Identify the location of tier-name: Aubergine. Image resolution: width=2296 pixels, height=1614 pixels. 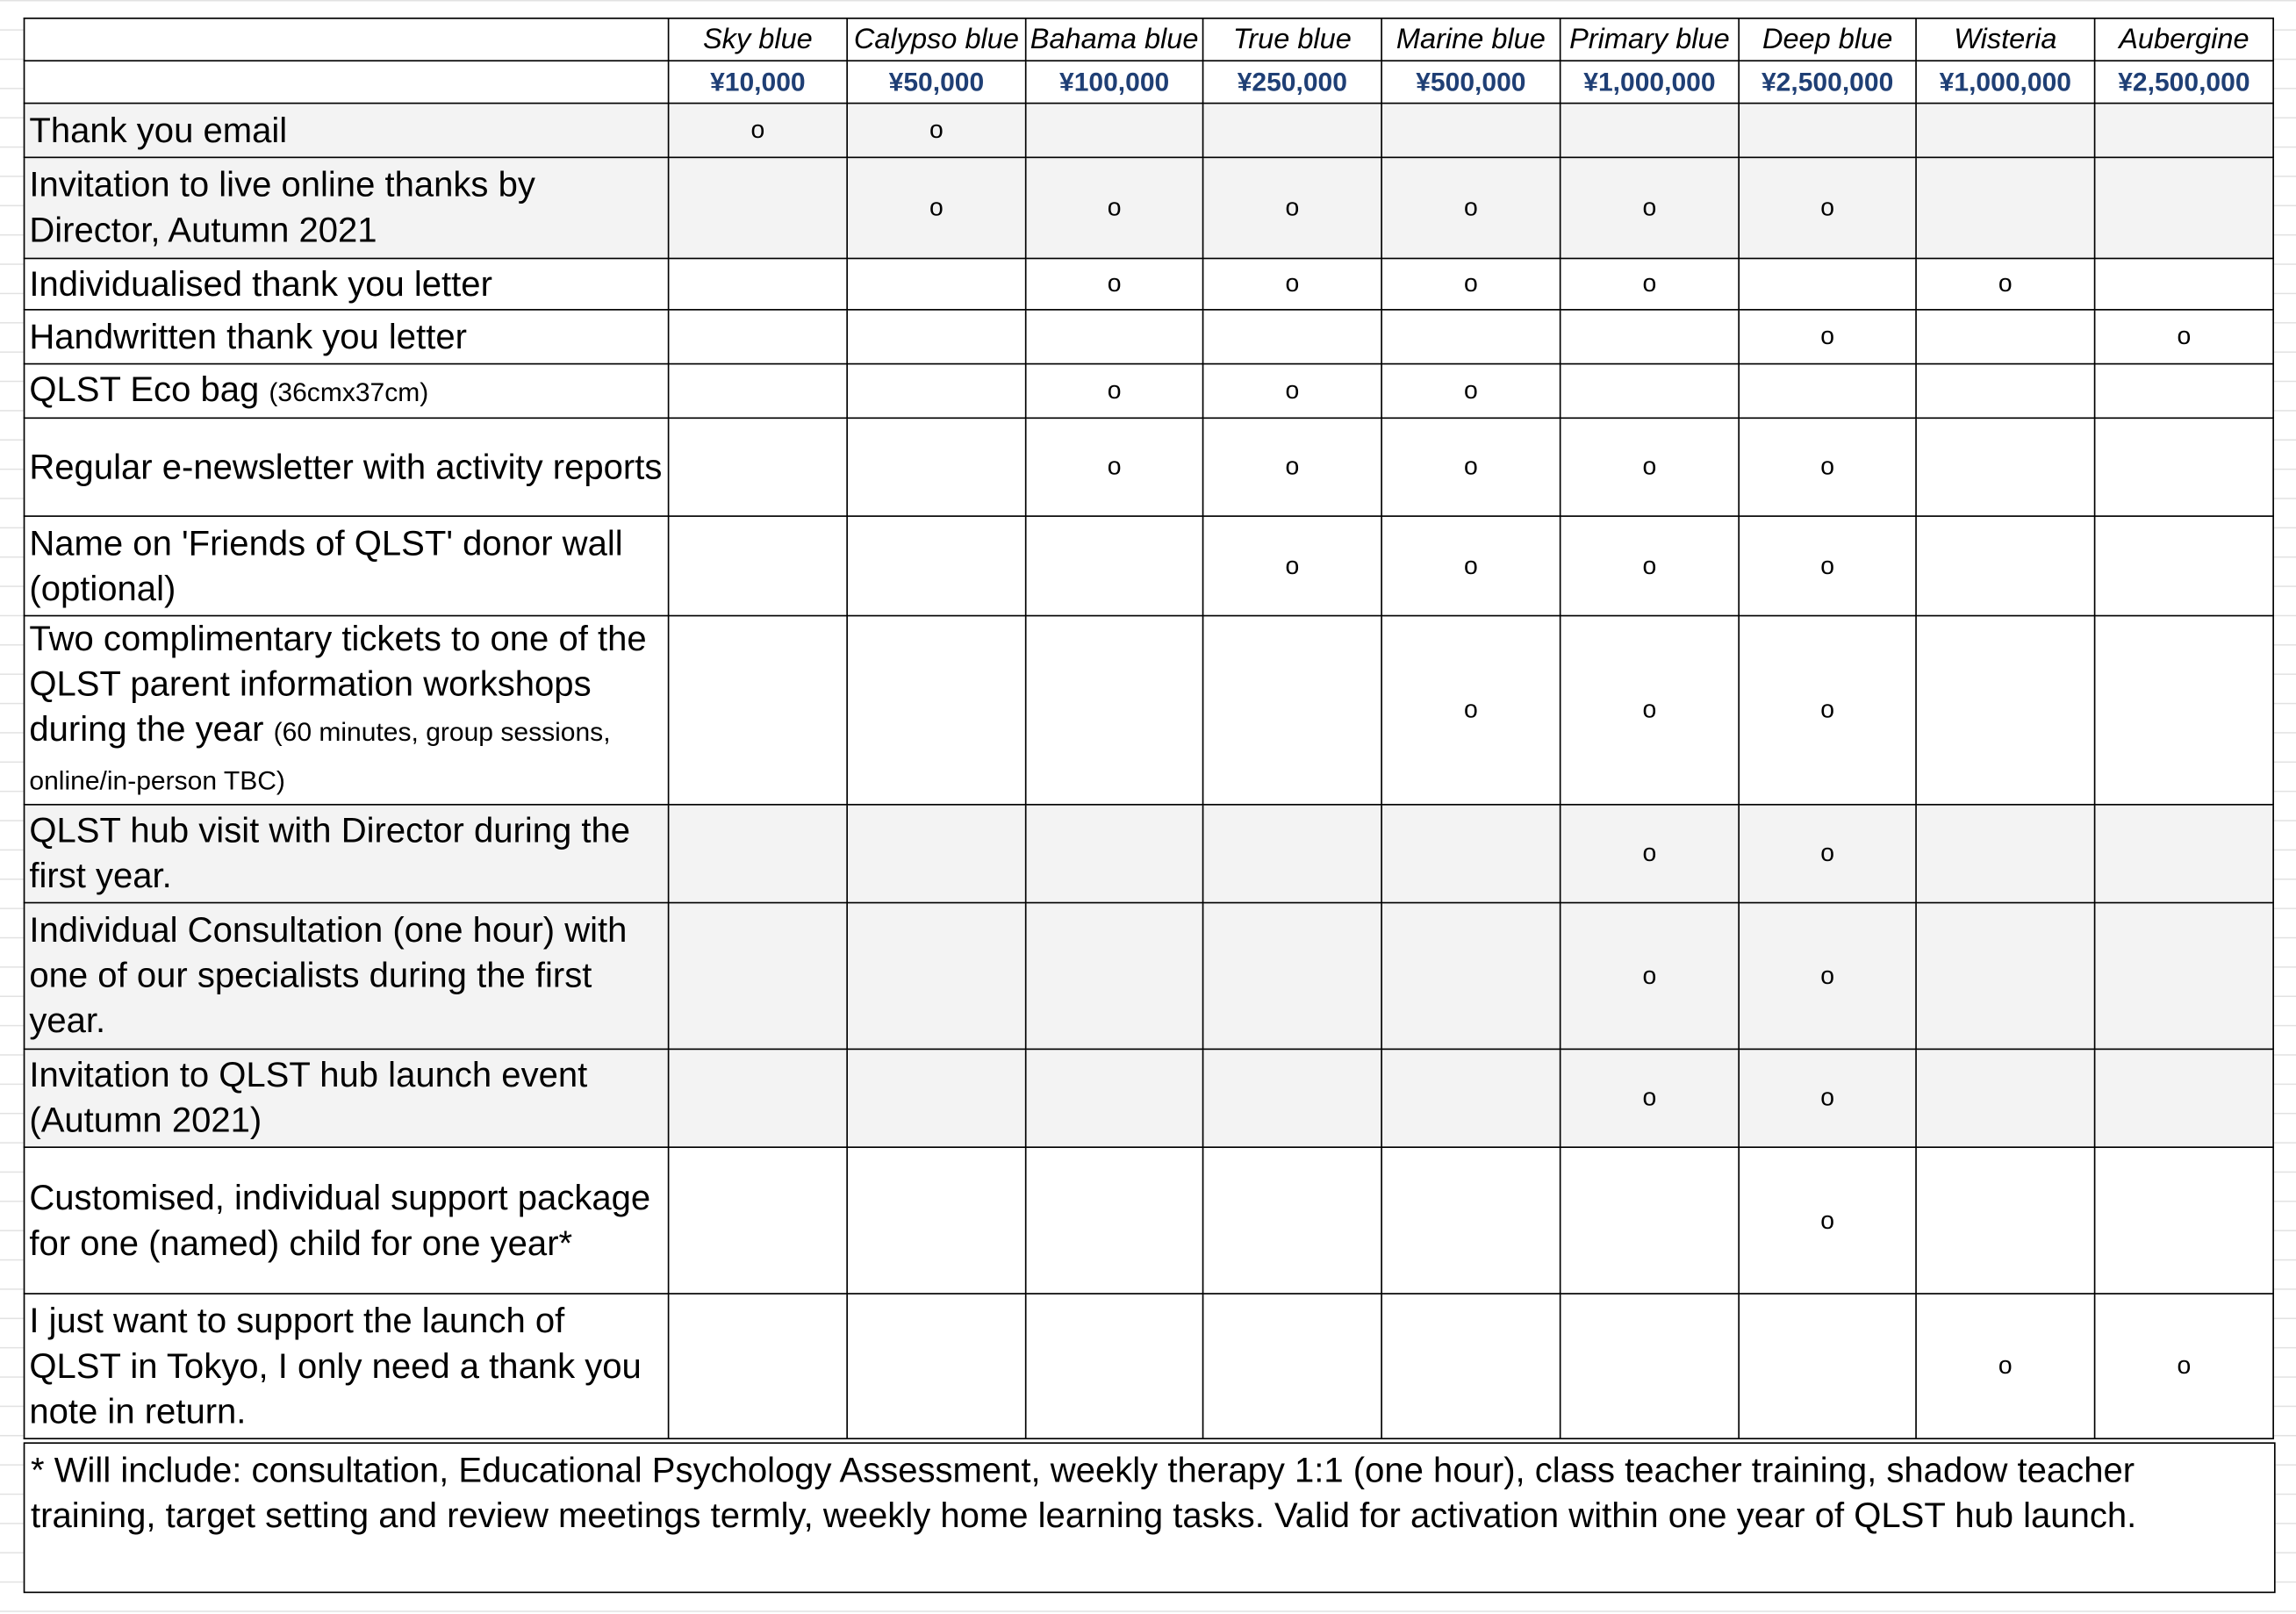
(2183, 40).